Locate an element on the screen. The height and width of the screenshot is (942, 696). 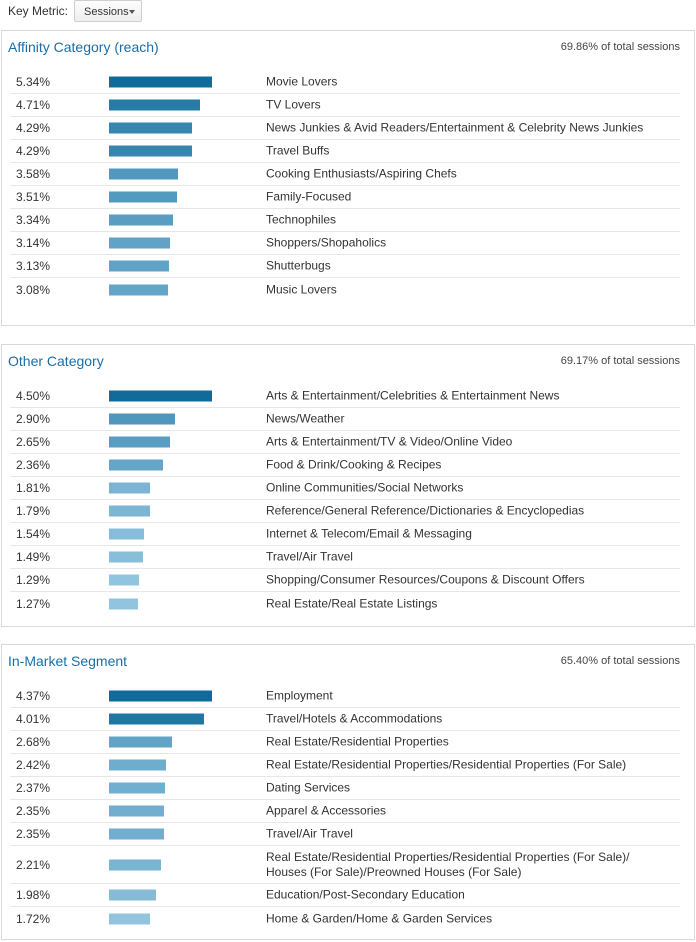
key-metric-selected-value: Sessions is located at coordinates (106, 12).